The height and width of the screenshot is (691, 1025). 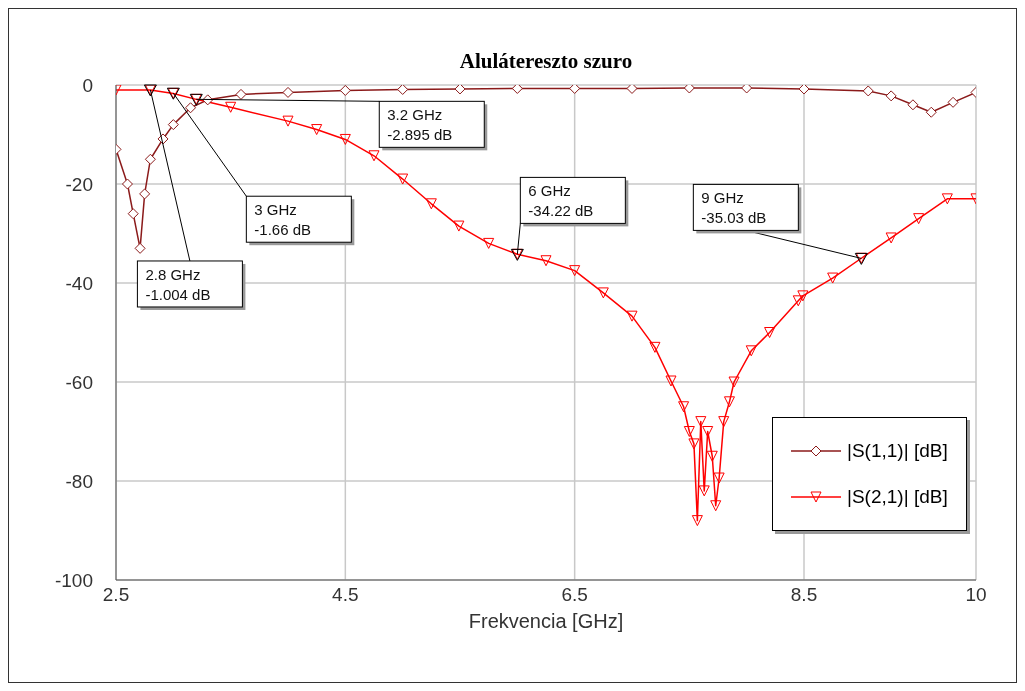 What do you see at coordinates (561, 201) in the screenshot?
I see `annotation: 6 GHz -34.22 dB` at bounding box center [561, 201].